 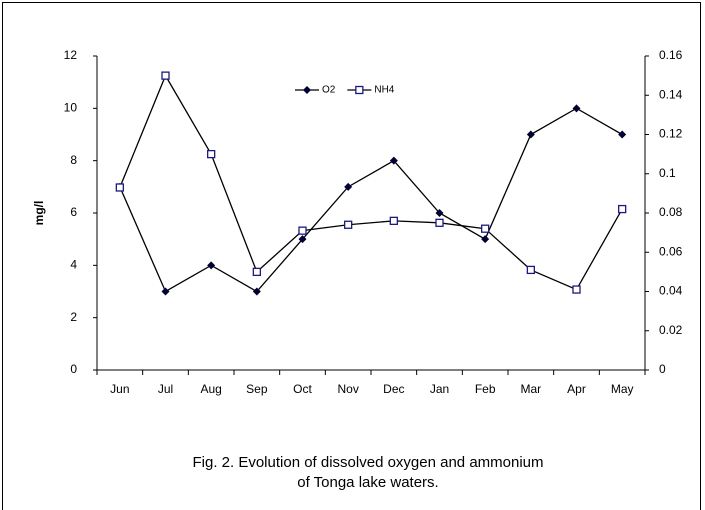 What do you see at coordinates (347, 389) in the screenshot?
I see `x-tick-label: Nov` at bounding box center [347, 389].